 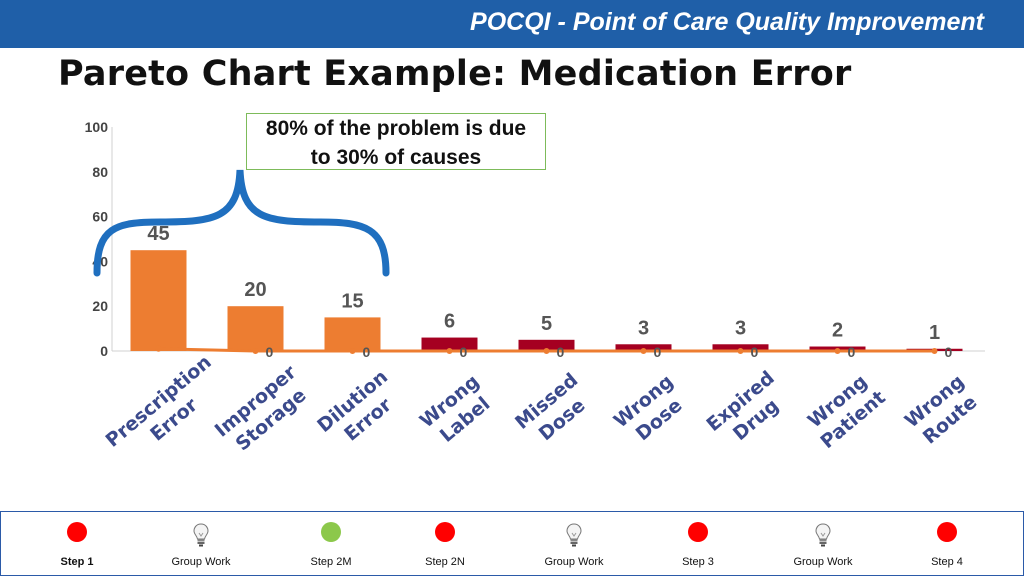 What do you see at coordinates (445, 562) in the screenshot?
I see `step-label: Step 2N` at bounding box center [445, 562].